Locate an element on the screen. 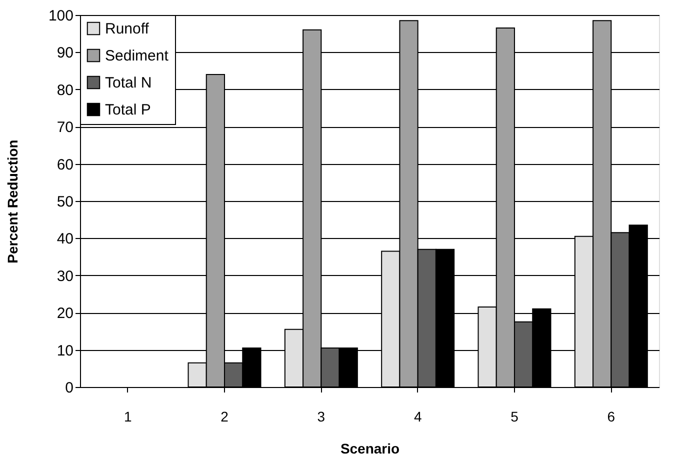 The width and height of the screenshot is (674, 461). y-tick-label: 30 is located at coordinates (65, 276).